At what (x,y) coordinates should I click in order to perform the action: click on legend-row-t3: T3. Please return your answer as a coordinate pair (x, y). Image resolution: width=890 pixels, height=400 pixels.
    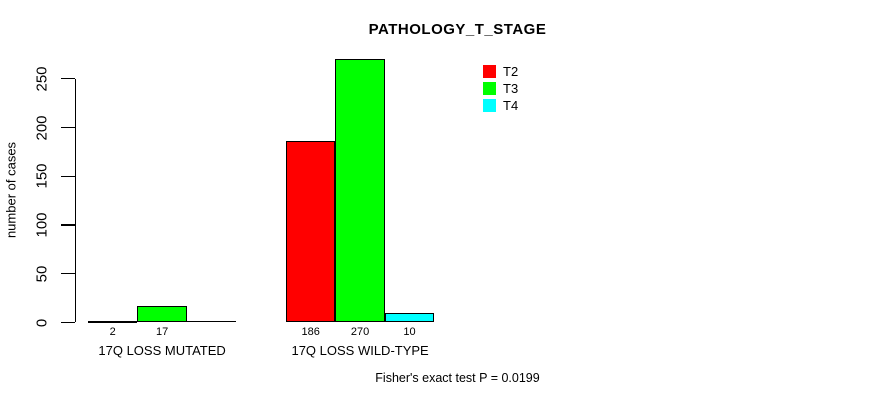
    Looking at the image, I should click on (500, 88).